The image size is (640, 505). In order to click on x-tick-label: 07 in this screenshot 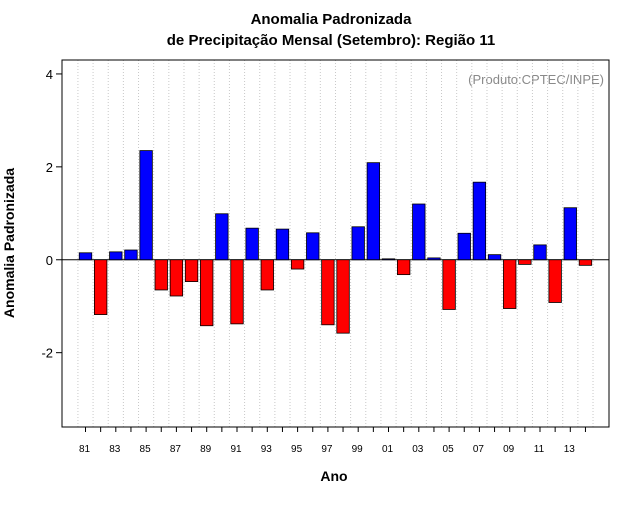, I will do `click(479, 449)`.